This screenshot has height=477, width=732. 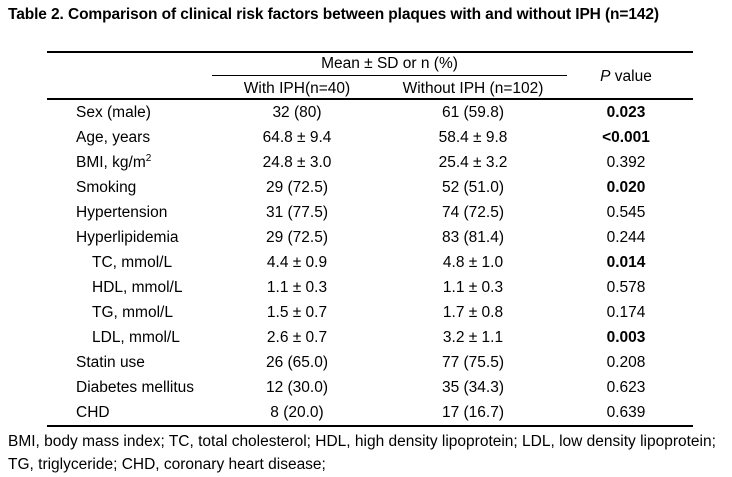 What do you see at coordinates (127, 237) in the screenshot?
I see `row-label: Hyperlipidemia` at bounding box center [127, 237].